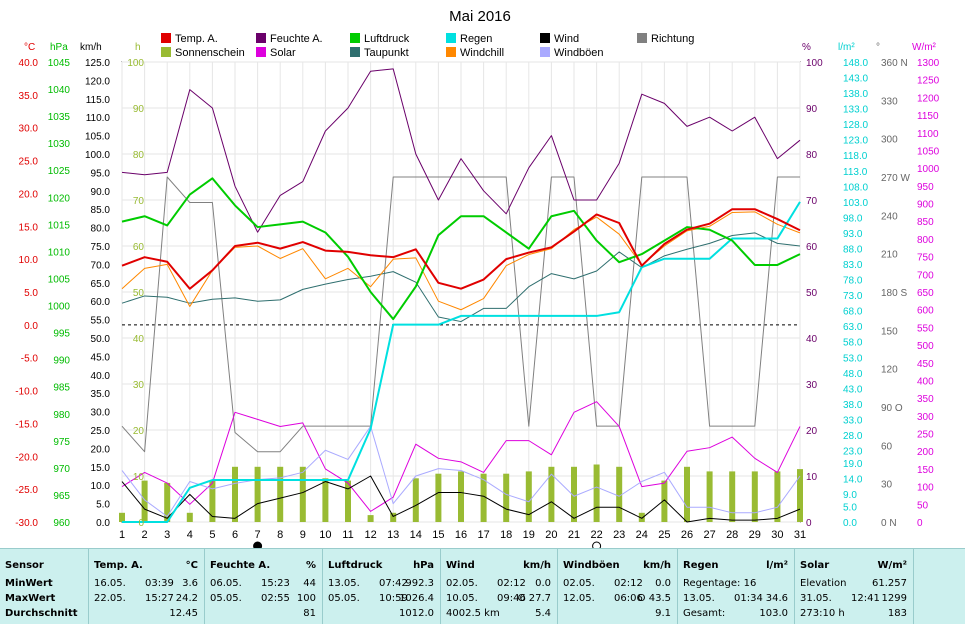  Describe the element at coordinates (59, 63) in the screenshot. I see `hpa-tick: 1045` at that location.